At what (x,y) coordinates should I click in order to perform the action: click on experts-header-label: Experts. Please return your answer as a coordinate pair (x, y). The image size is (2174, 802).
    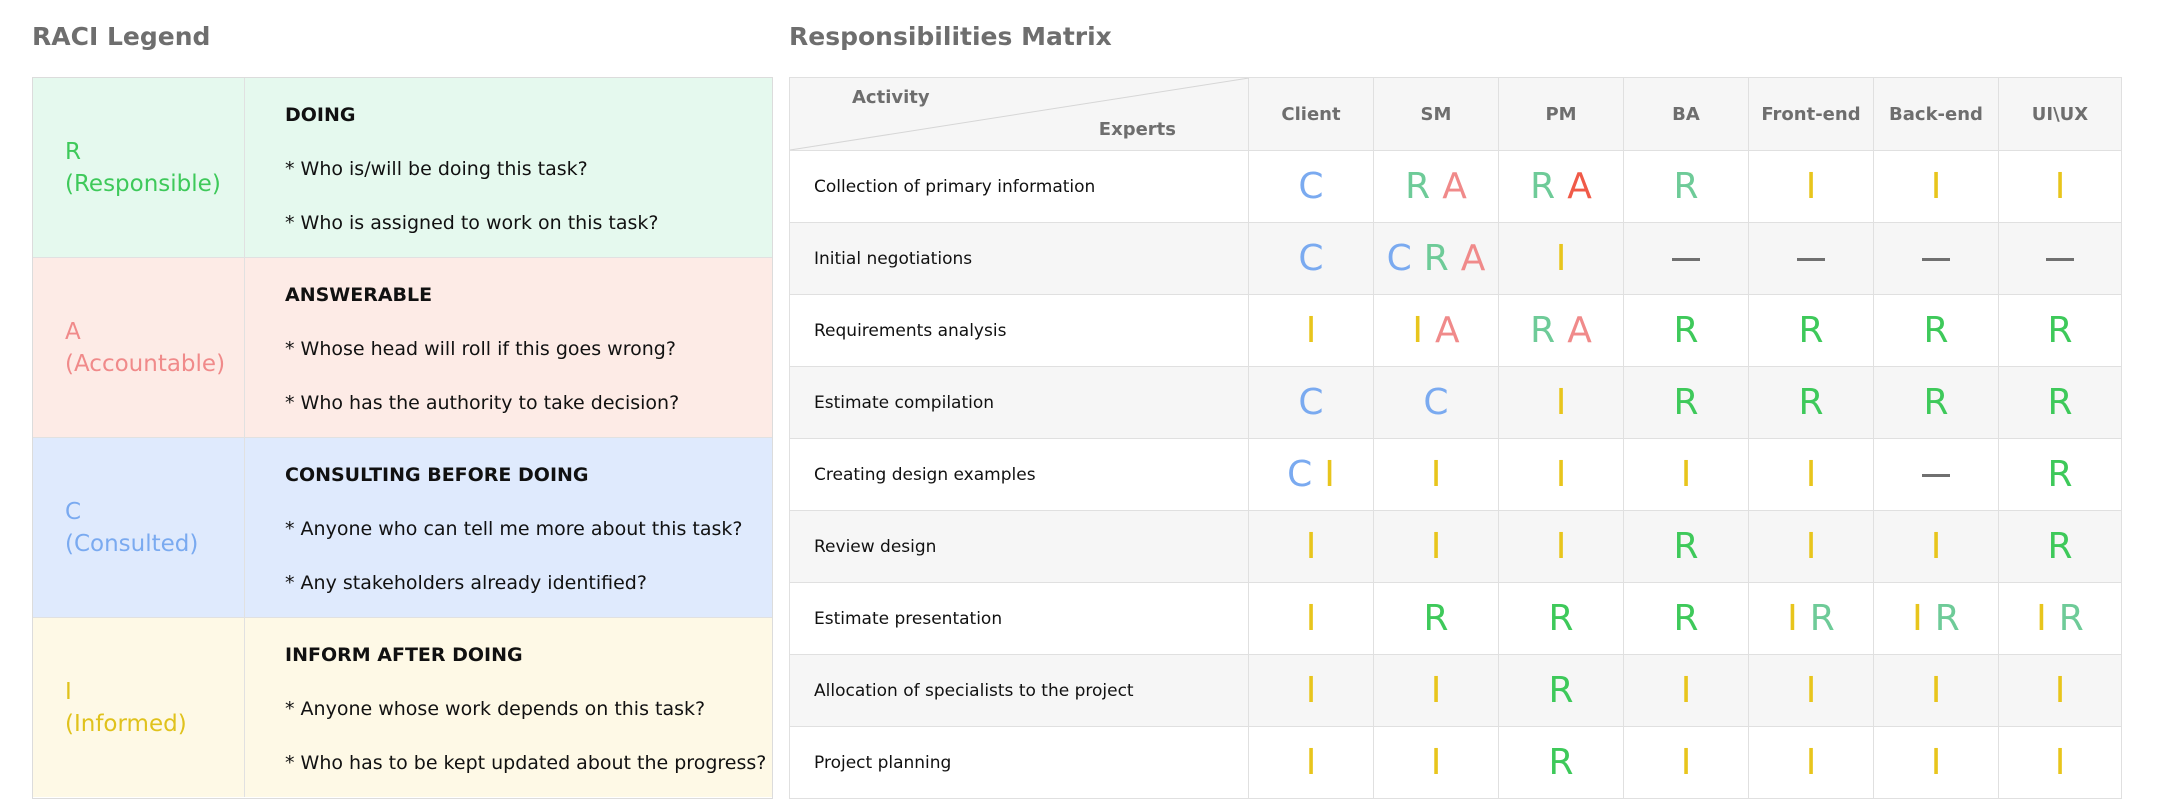
    Looking at the image, I should click on (1137, 129).